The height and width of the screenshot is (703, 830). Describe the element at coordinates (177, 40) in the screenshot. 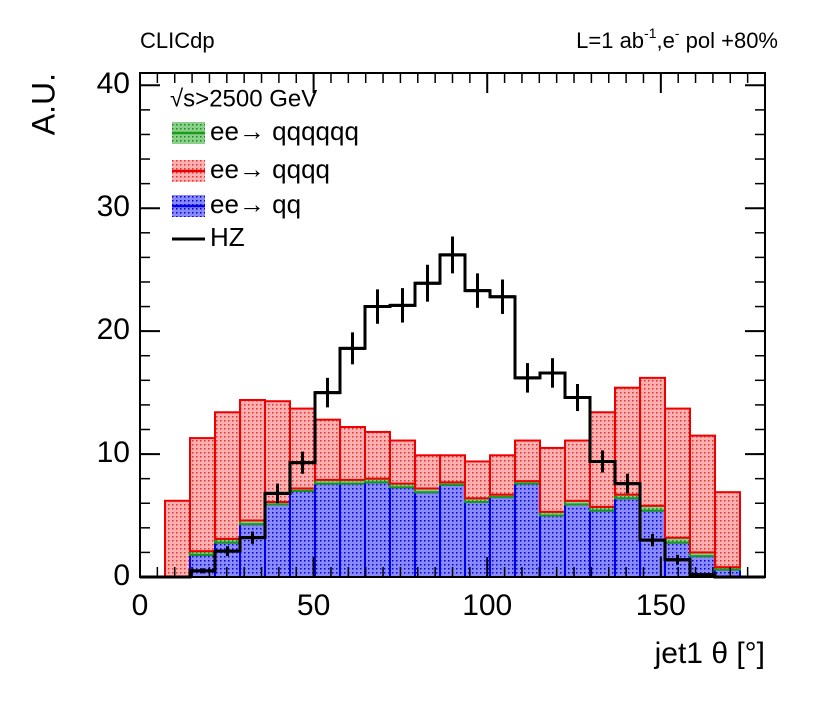

I see `top-left-label: CLICdp` at that location.